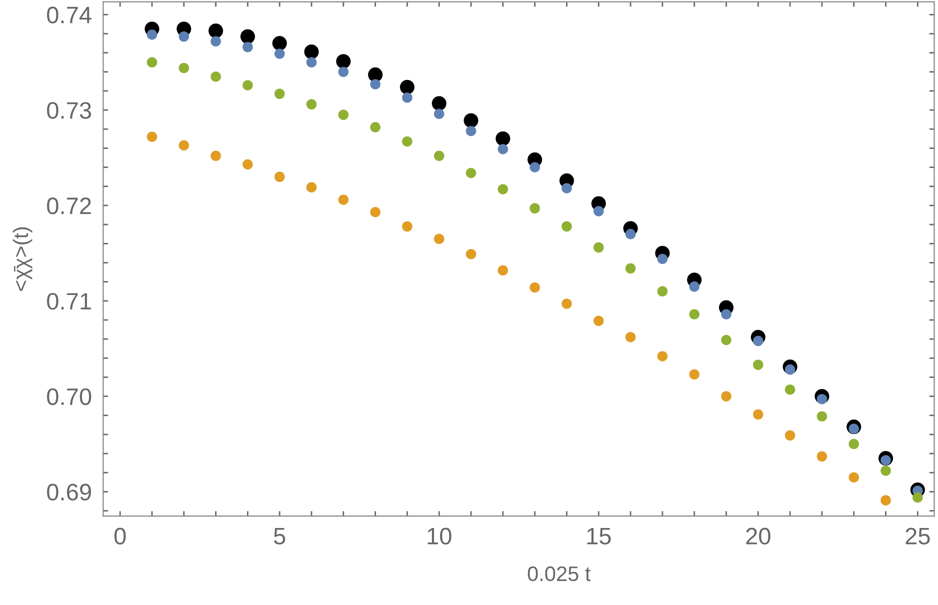  I want to click on y-tick-label: 0.74, so click(69, 15).